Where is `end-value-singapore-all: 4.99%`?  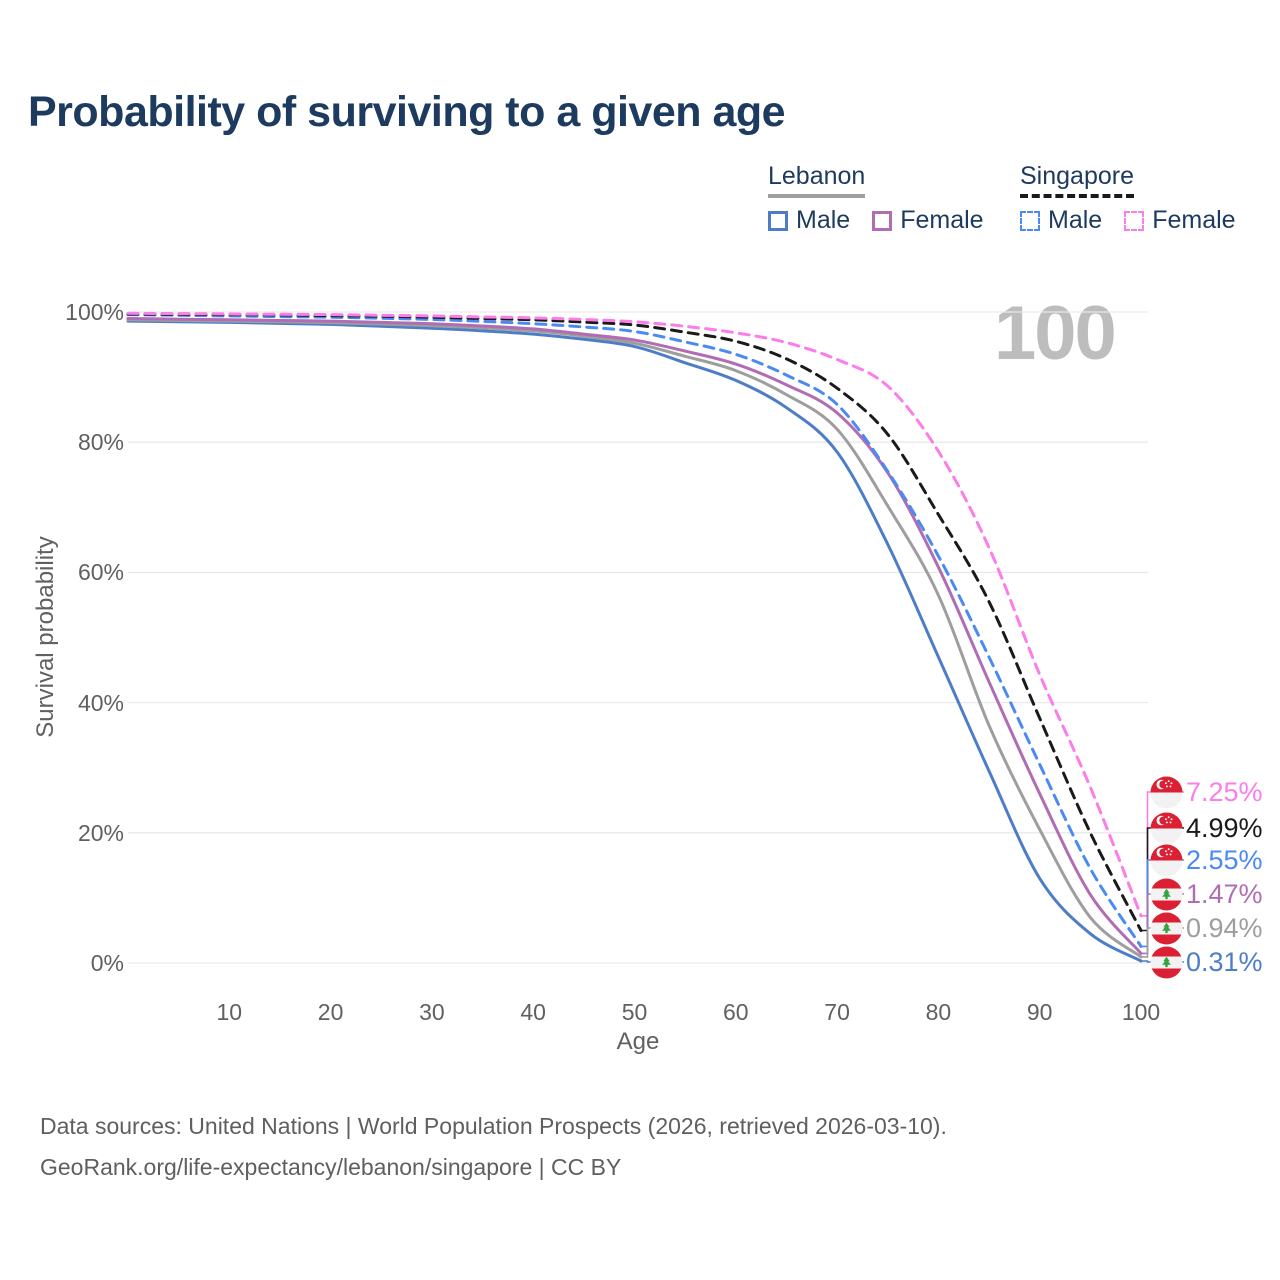 end-value-singapore-all: 4.99% is located at coordinates (1224, 828).